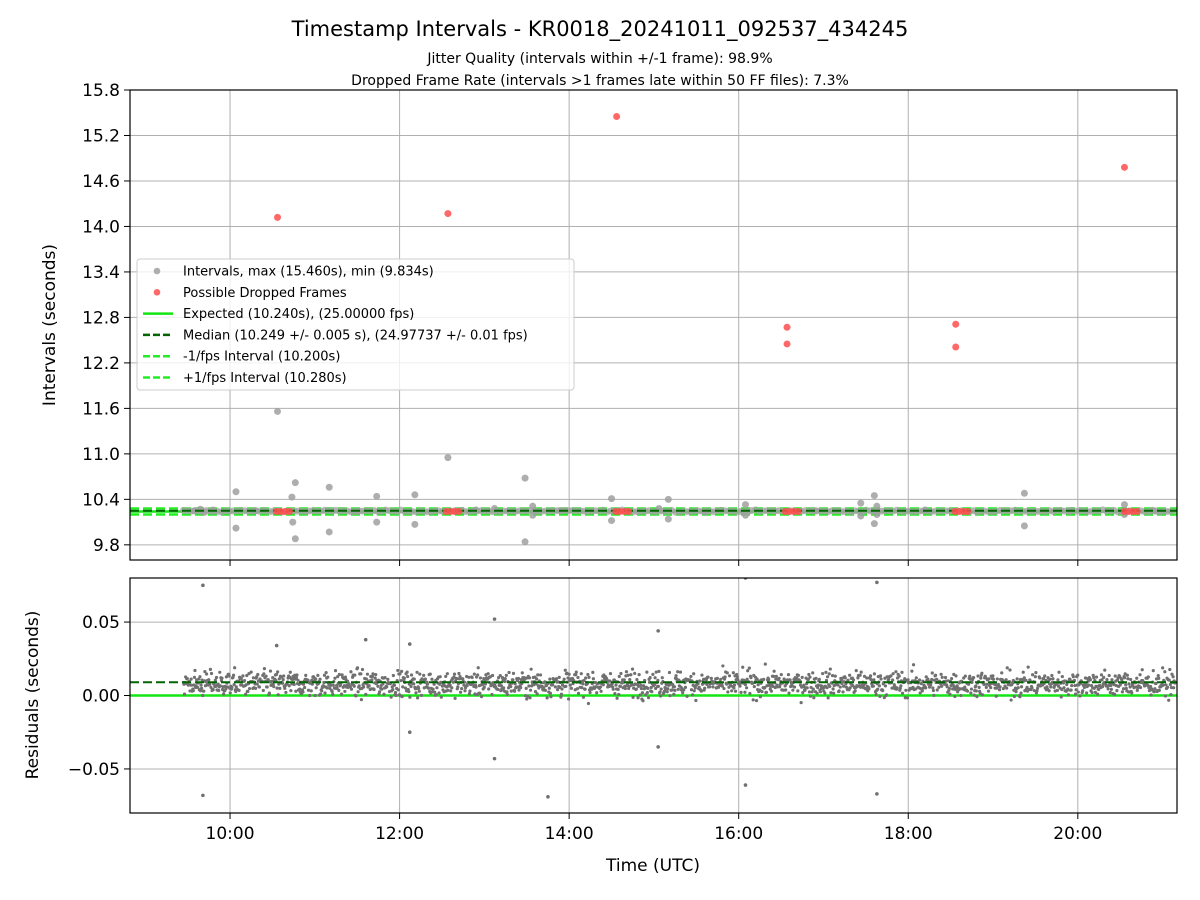 This screenshot has height=900, width=1200. I want to click on x-tick-label: 10:00, so click(230, 834).